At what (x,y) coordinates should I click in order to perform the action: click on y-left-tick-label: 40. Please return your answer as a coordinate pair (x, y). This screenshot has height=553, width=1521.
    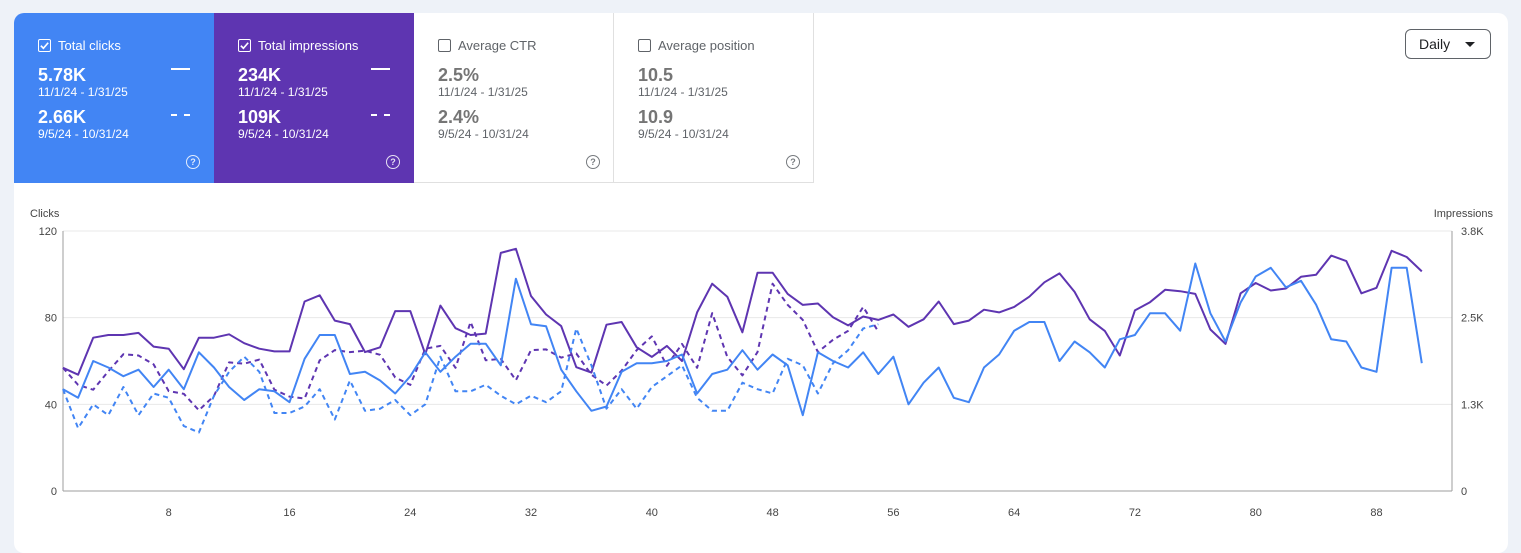
    Looking at the image, I should click on (51, 405).